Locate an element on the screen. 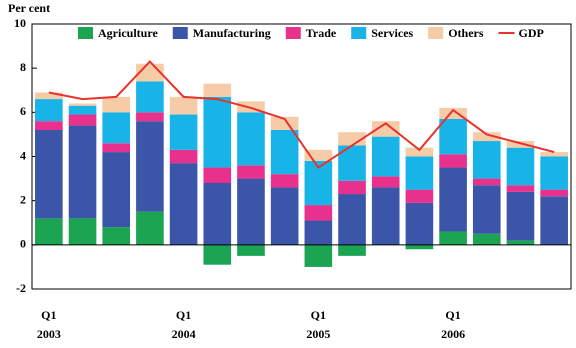 This screenshot has height=348, width=576. x-tick-label: 2003 is located at coordinates (49, 334).